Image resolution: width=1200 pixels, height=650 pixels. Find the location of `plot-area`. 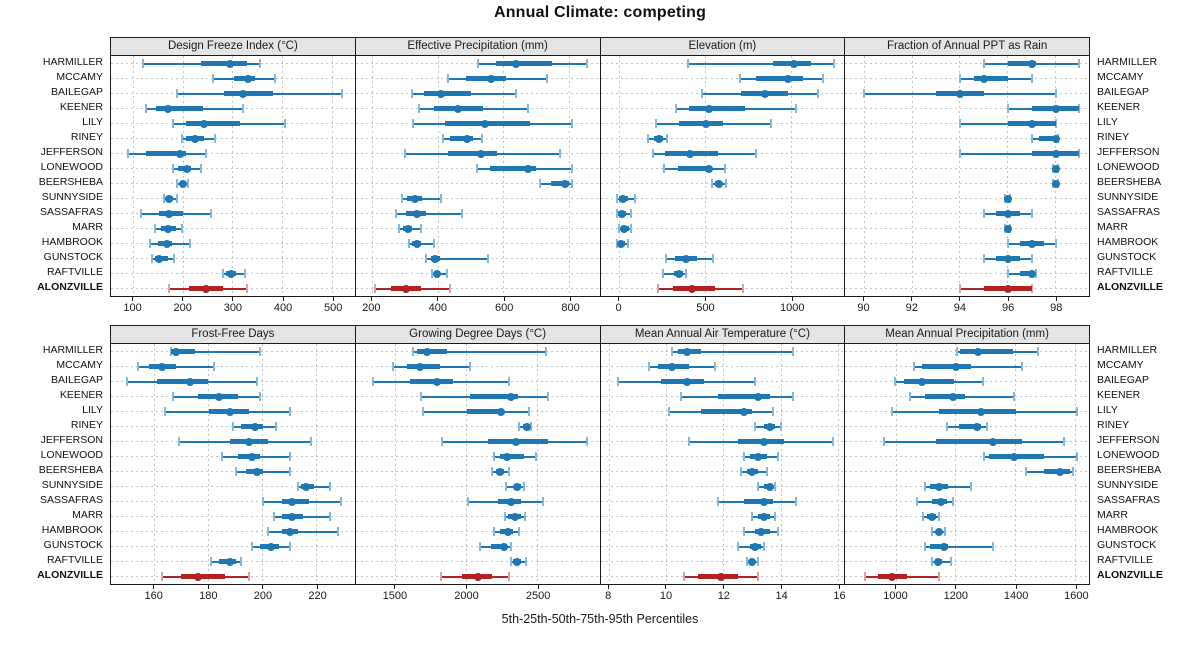

plot-area is located at coordinates (722, 176).